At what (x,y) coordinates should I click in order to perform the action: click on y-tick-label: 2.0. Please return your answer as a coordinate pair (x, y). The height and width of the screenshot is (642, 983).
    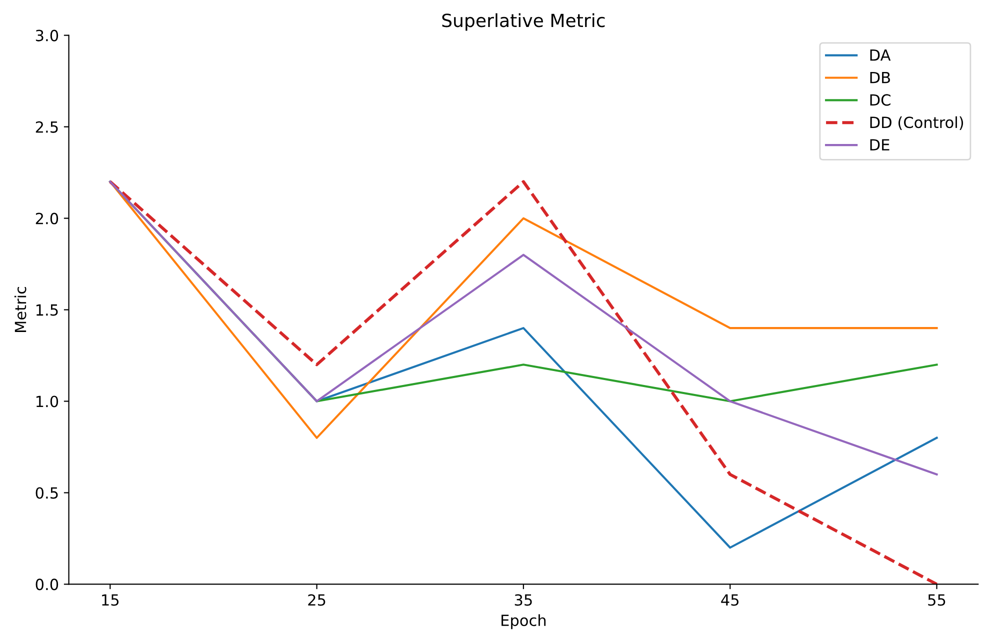
    Looking at the image, I should click on (47, 218).